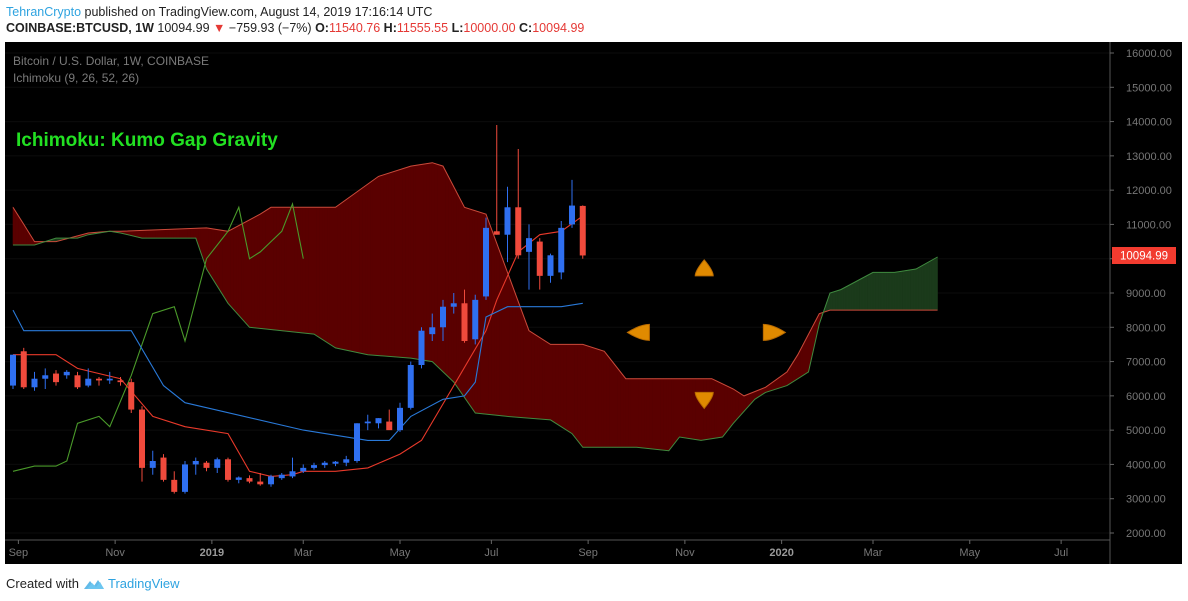  Describe the element at coordinates (1146, 534) in the screenshot. I see `y-tick-label: 2000.00` at that location.